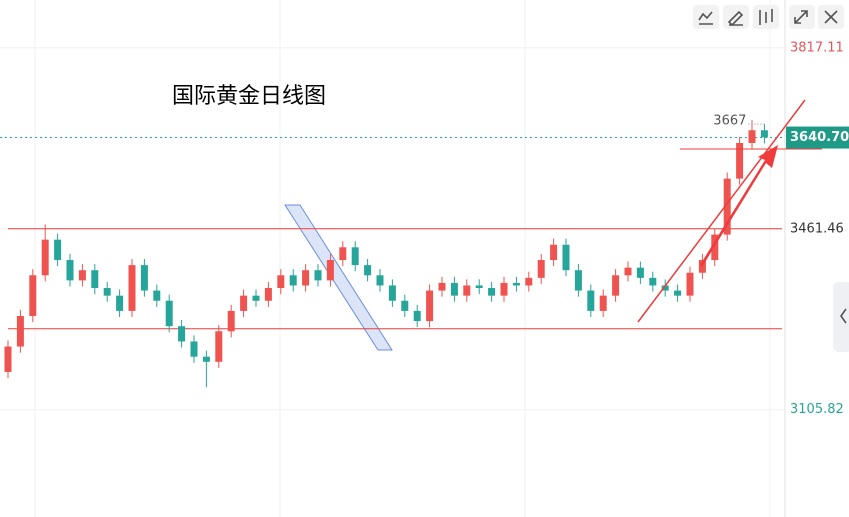 This screenshot has height=517, width=849. Describe the element at coordinates (843, 316) in the screenshot. I see `side-toggle-icon` at that location.